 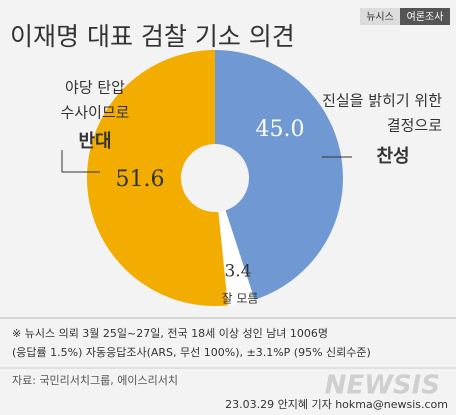 What do you see at coordinates (240, 299) in the screenshot?
I see `category-label: 잘 모름` at bounding box center [240, 299].